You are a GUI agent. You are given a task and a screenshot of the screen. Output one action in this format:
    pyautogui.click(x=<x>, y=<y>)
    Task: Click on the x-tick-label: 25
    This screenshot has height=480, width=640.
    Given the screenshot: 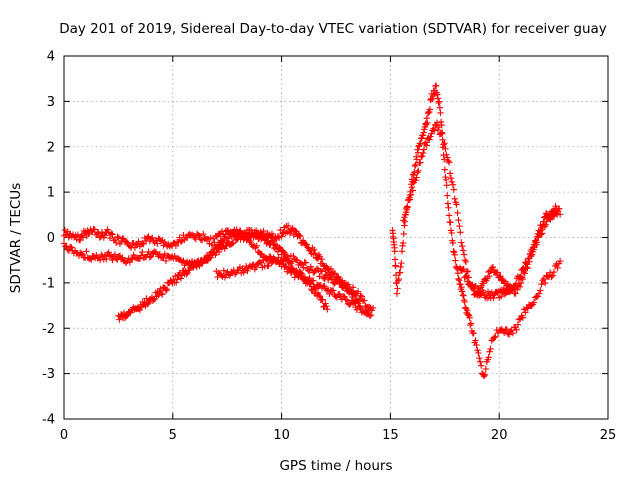 What is the action you would take?
    pyautogui.click(x=608, y=435)
    